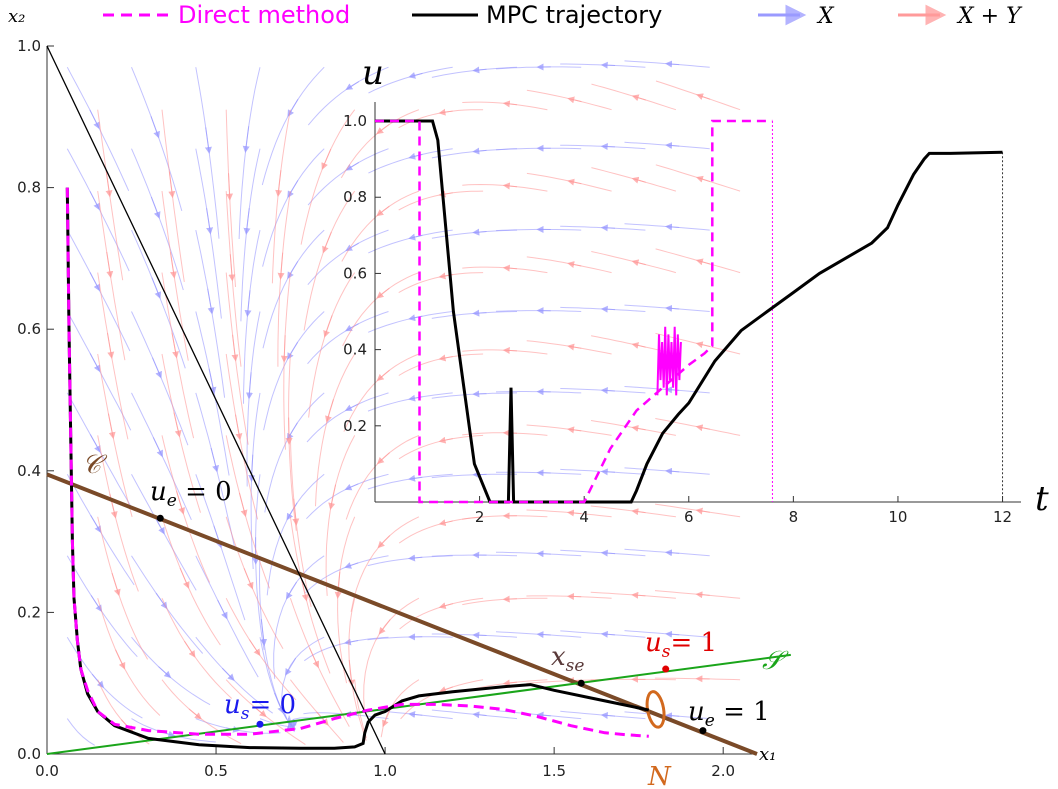  What do you see at coordinates (723, 771) in the screenshot?
I see `x-tick-label: 2.0` at bounding box center [723, 771].